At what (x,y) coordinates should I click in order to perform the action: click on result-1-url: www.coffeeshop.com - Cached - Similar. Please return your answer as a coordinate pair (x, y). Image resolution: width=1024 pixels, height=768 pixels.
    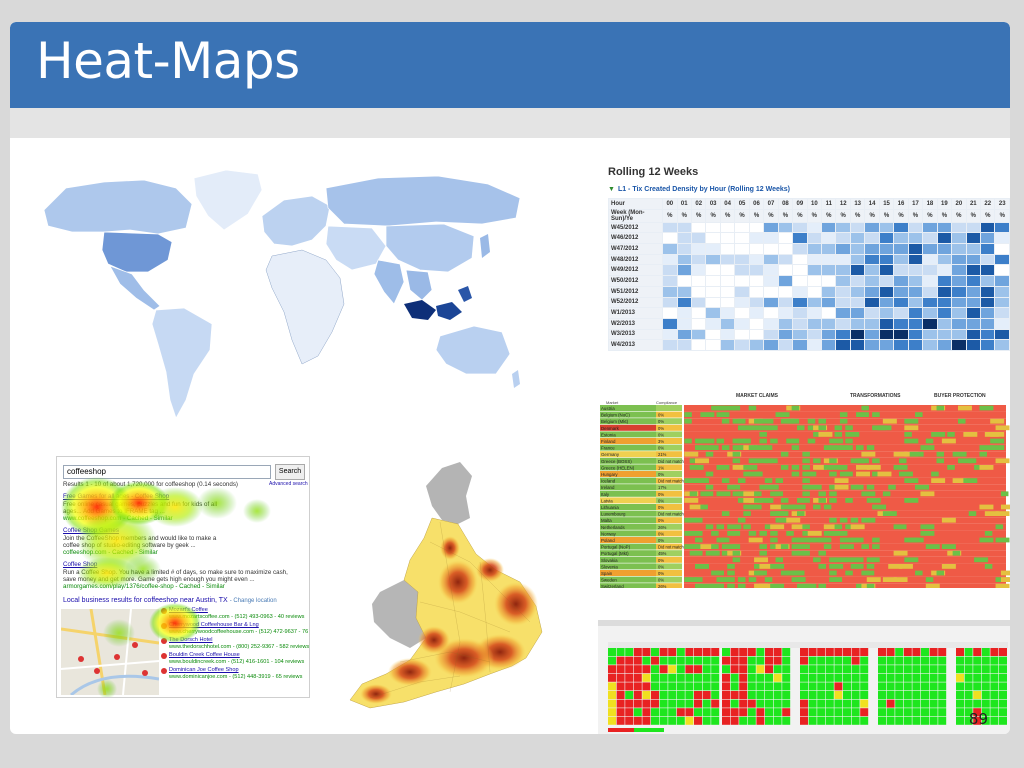
    Looking at the image, I should click on (118, 518).